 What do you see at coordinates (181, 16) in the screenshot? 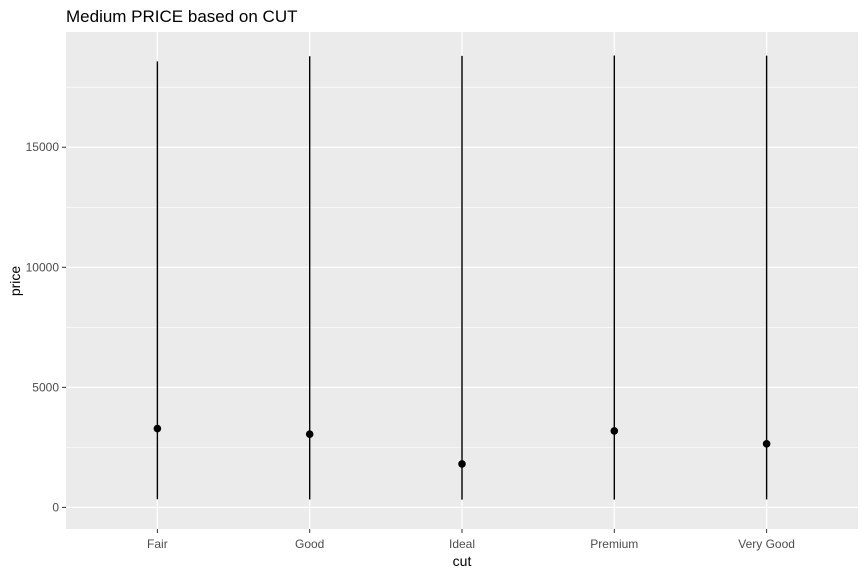
I see `chart-title: Medium PRICE based on CUT` at bounding box center [181, 16].